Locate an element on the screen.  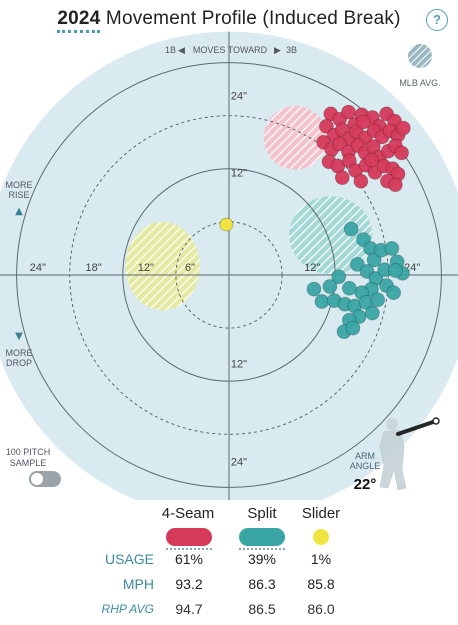
col-head-split: Split is located at coordinates (262, 513).